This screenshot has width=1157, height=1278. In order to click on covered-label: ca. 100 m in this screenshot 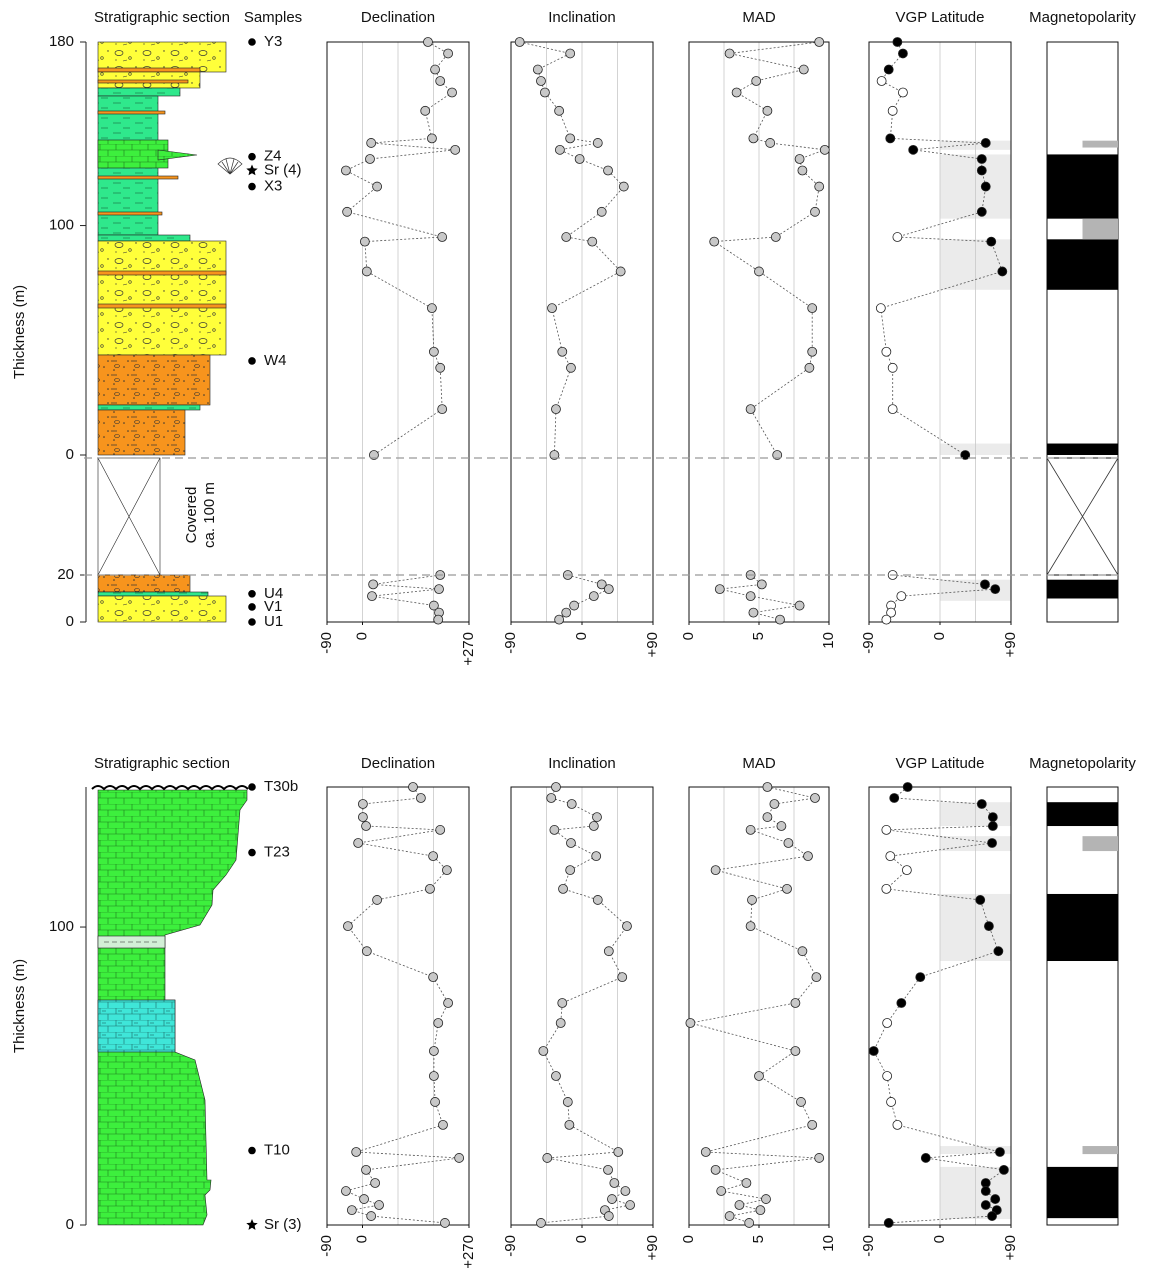, I will do `click(209, 515)`.